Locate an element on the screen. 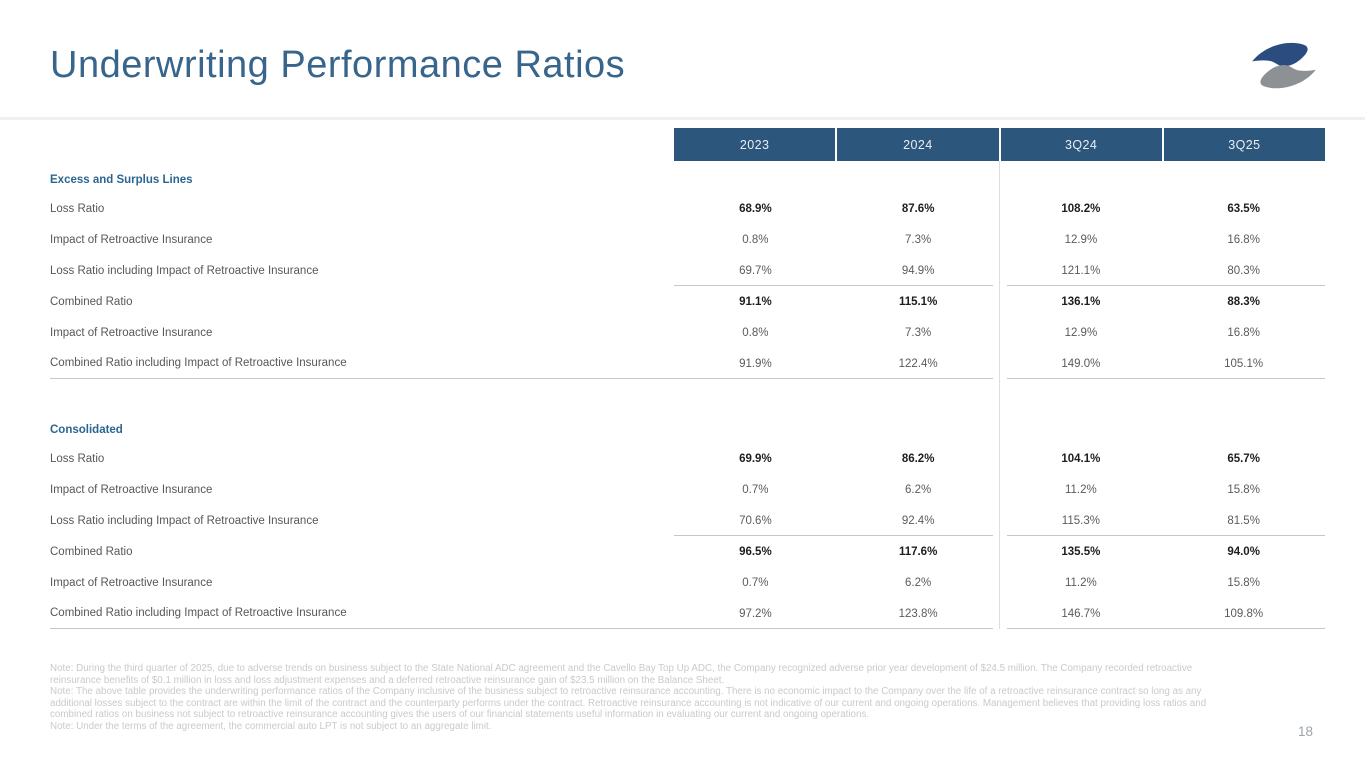 The image size is (1365, 768). column-header: 2023 is located at coordinates (755, 144).